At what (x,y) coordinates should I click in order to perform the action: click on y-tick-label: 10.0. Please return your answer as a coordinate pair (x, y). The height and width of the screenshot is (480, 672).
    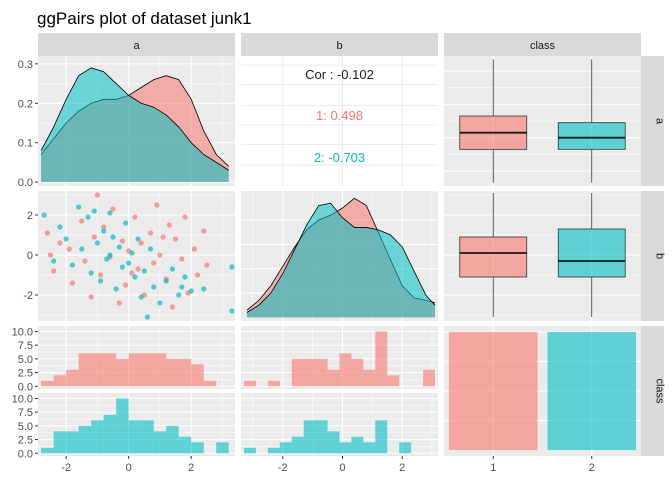
    Looking at the image, I should click on (22, 332).